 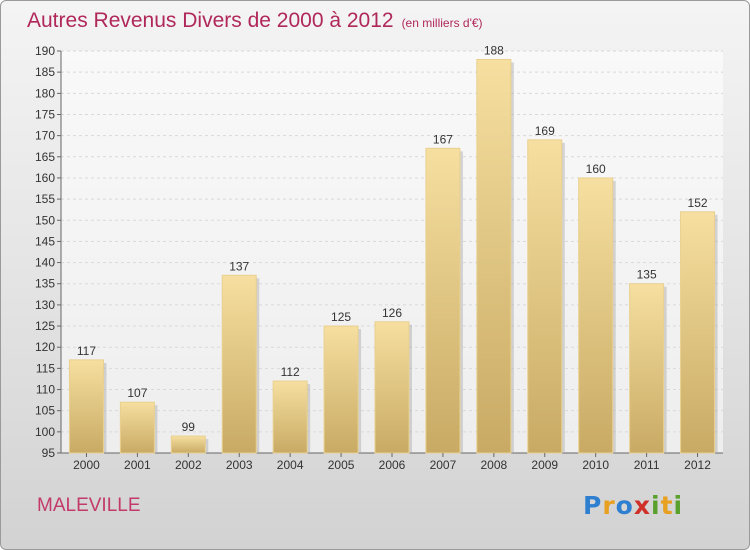 What do you see at coordinates (137, 465) in the screenshot?
I see `x-tick-label: 2001` at bounding box center [137, 465].